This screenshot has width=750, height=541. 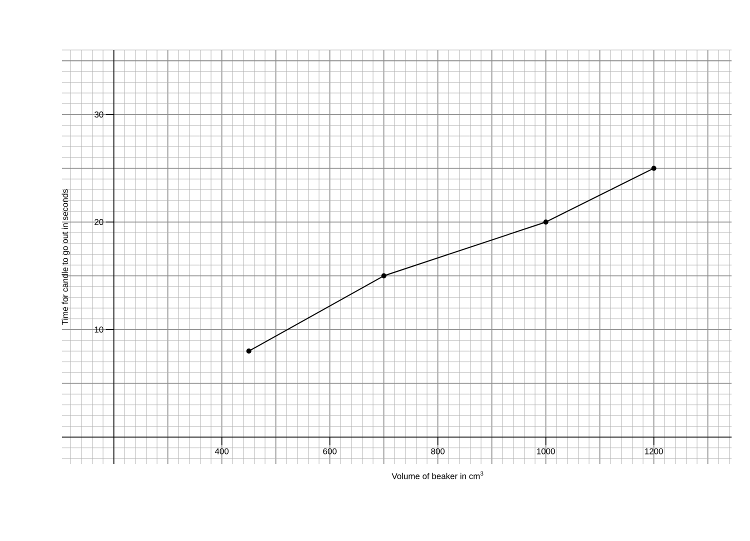 I want to click on x-tick-label: 800, so click(x=438, y=451).